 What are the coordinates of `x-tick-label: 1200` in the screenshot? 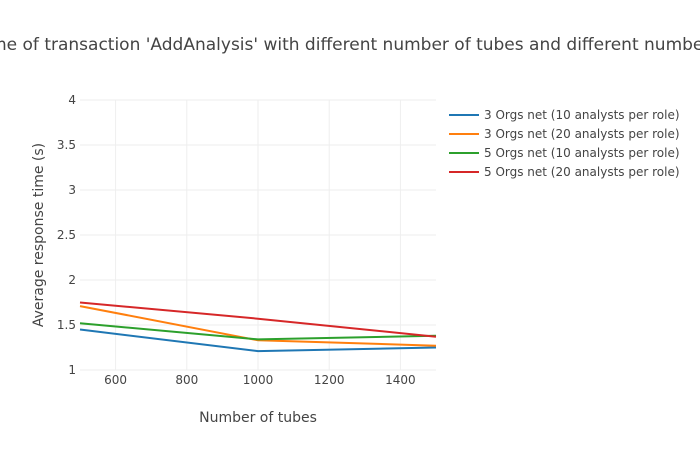 It's located at (329, 380).